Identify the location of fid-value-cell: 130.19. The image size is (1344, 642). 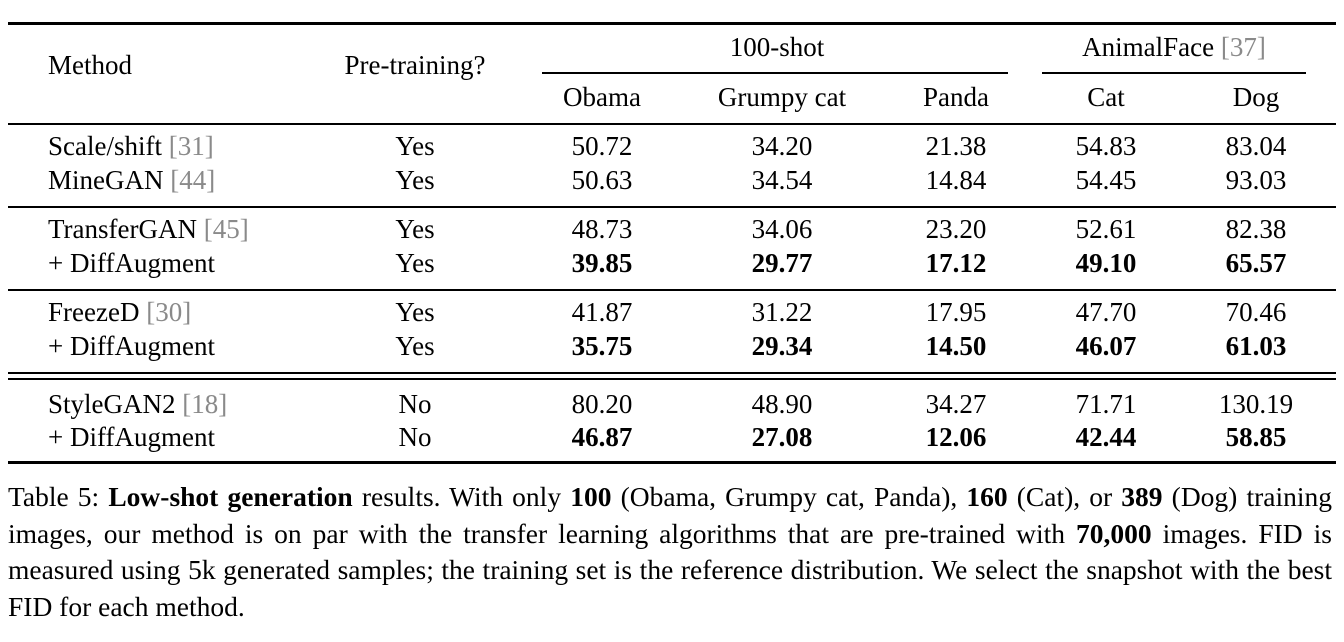
(1256, 404).